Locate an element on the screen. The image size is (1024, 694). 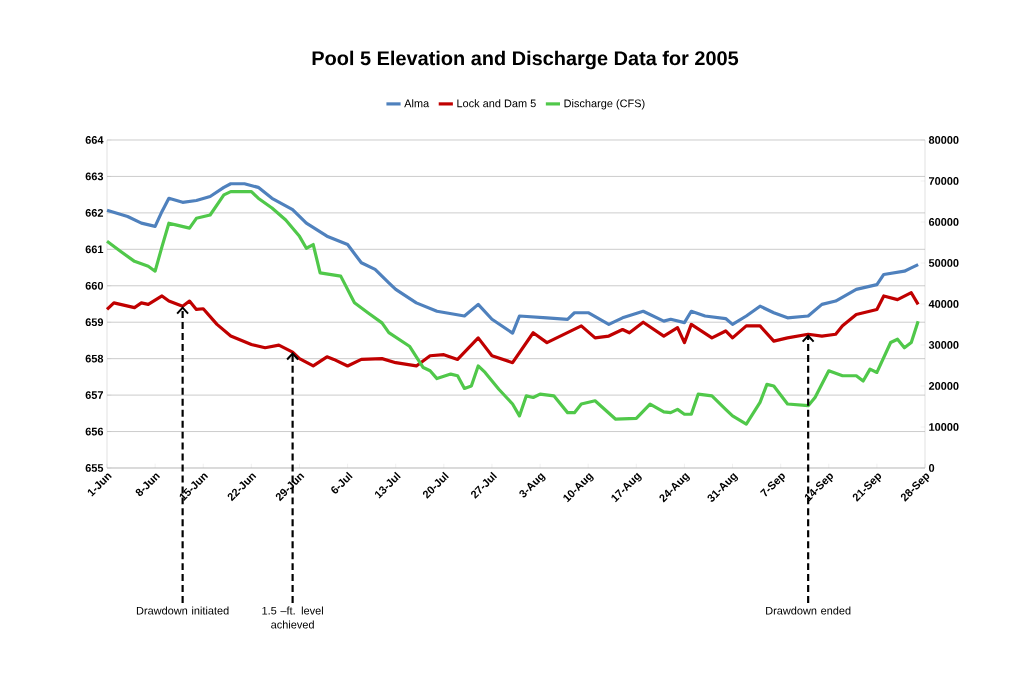
legend-label: Discharge (CFS) is located at coordinates (604, 104).